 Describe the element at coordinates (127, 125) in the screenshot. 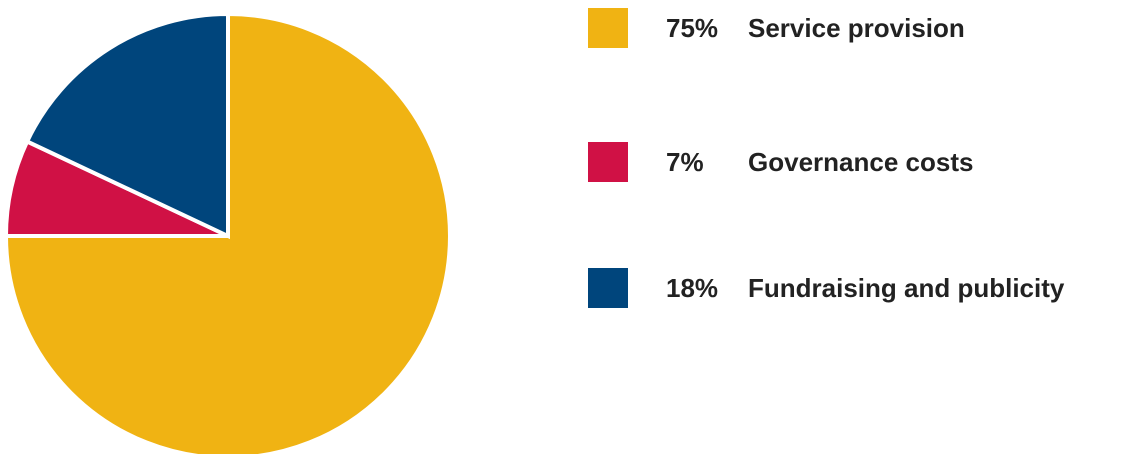

I see `pie-slice-fundraising-and-publicity` at that location.